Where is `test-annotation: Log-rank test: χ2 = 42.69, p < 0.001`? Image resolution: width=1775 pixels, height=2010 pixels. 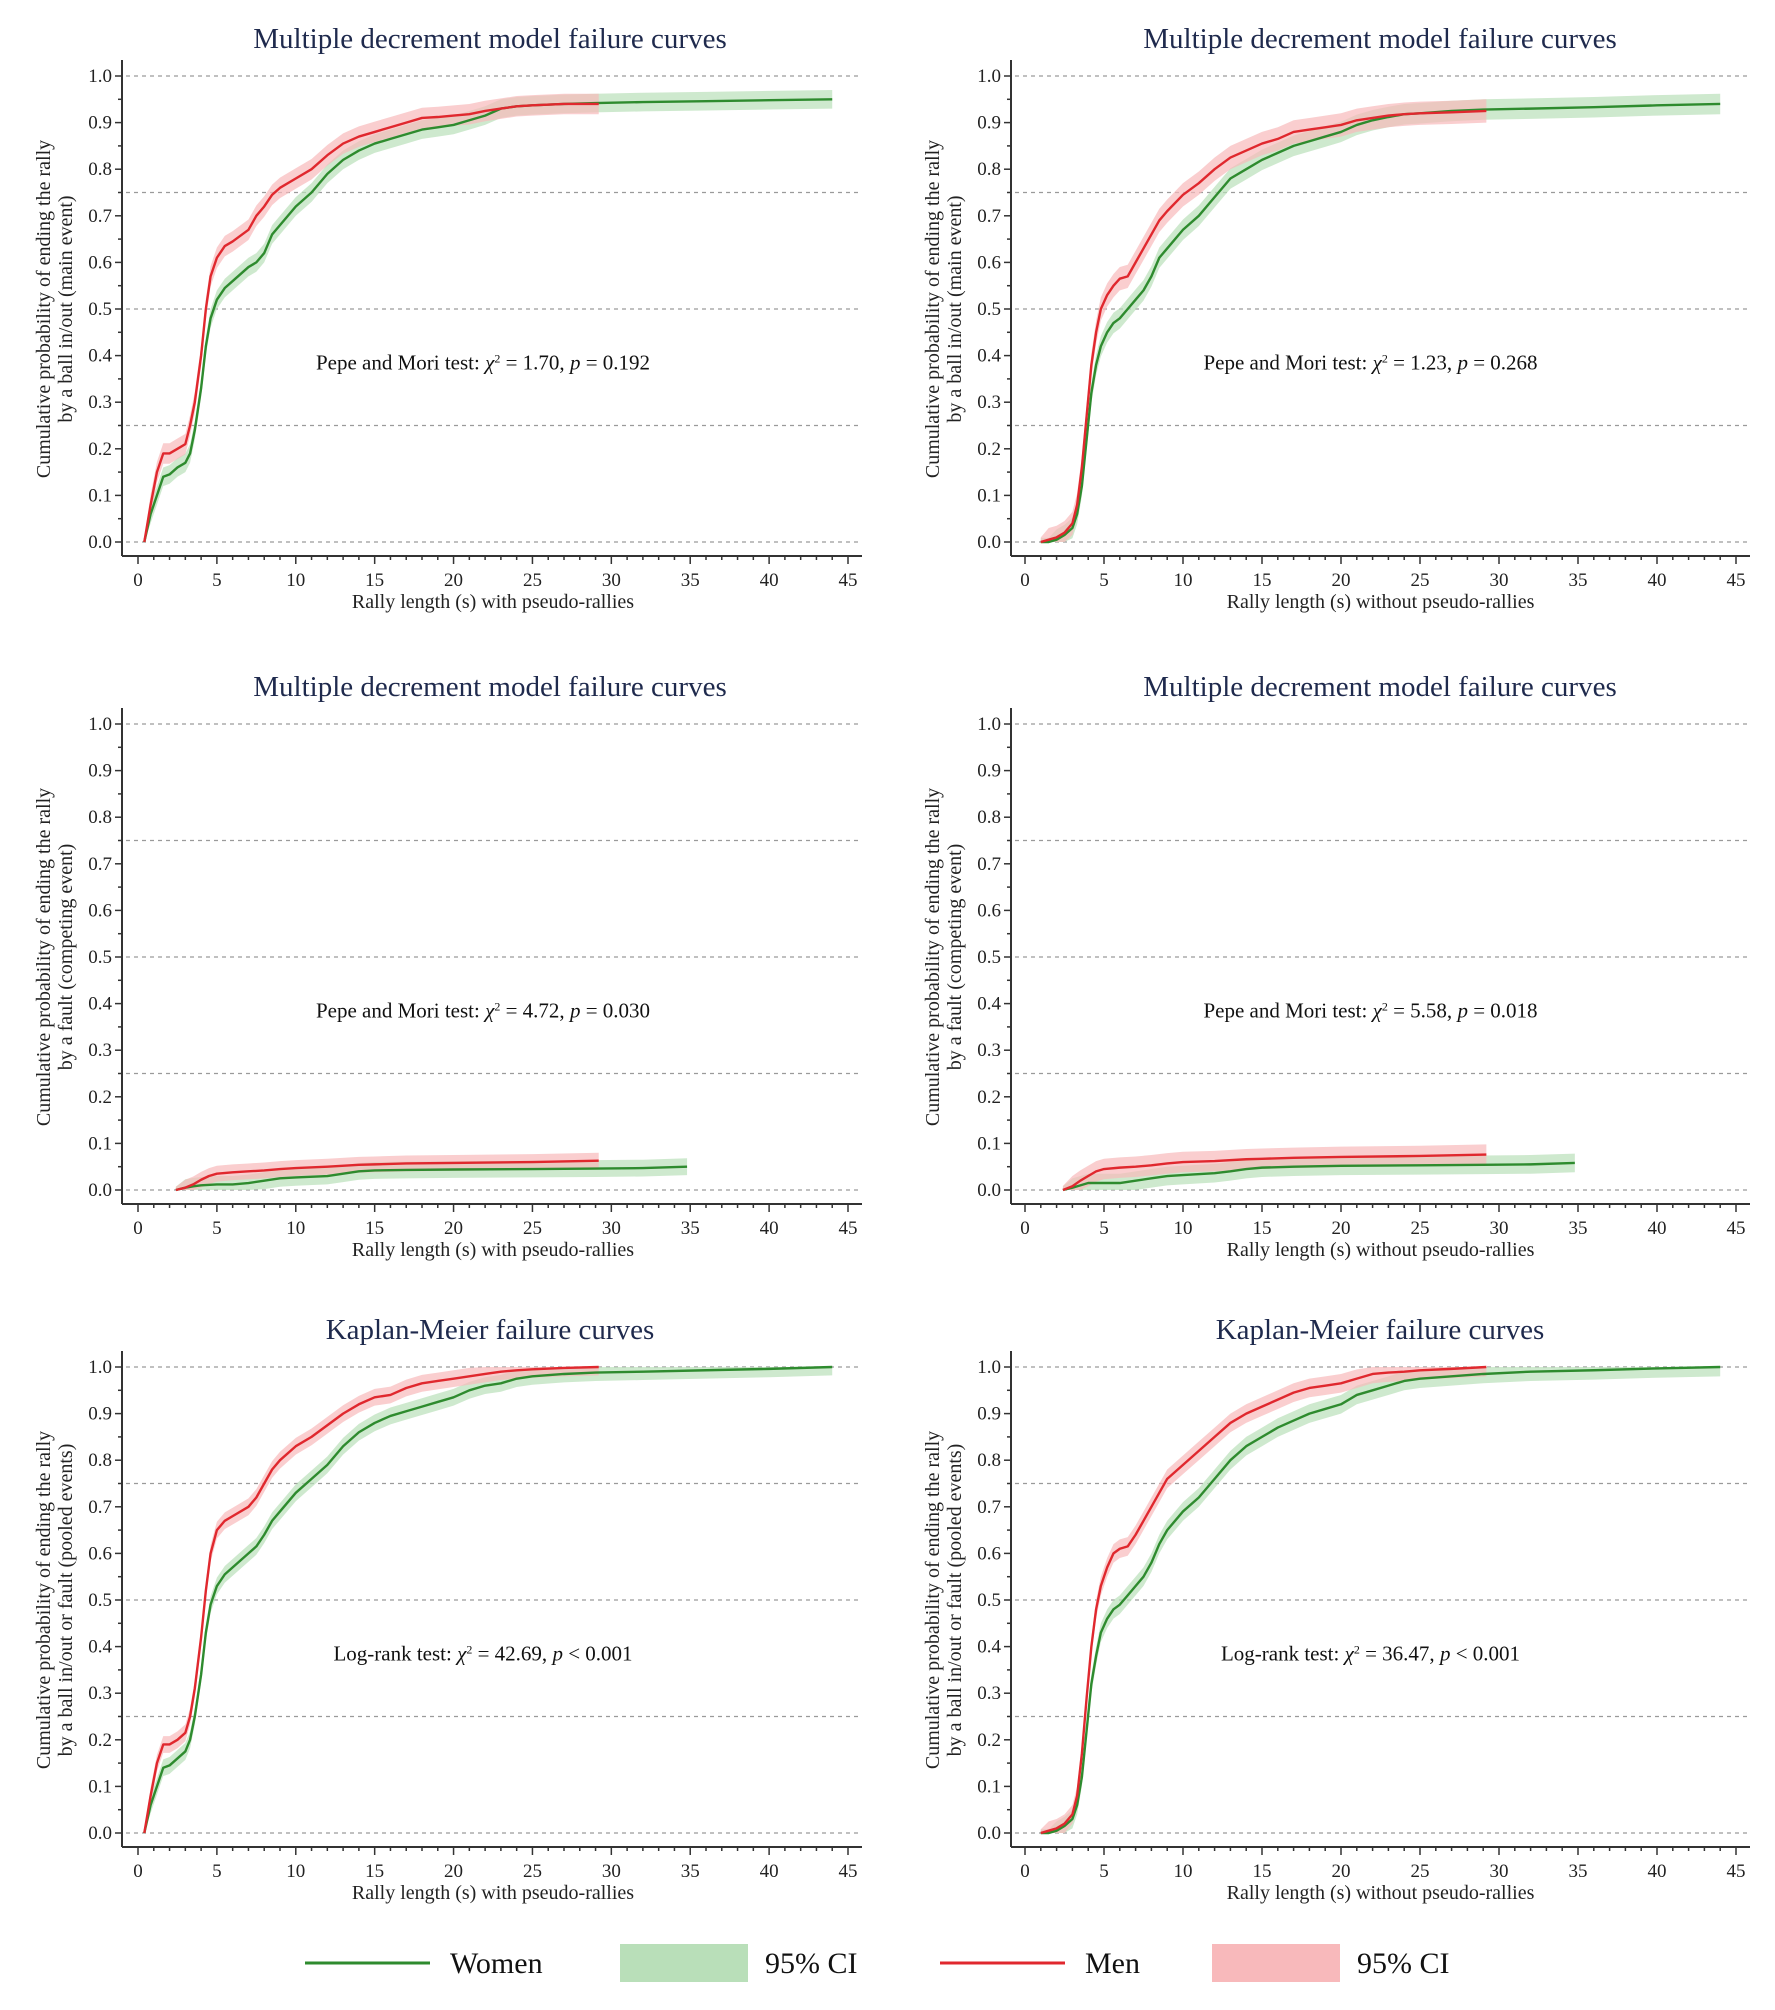 test-annotation: Log-rank test: χ2 = 42.69, p < 0.001 is located at coordinates (482, 1654).